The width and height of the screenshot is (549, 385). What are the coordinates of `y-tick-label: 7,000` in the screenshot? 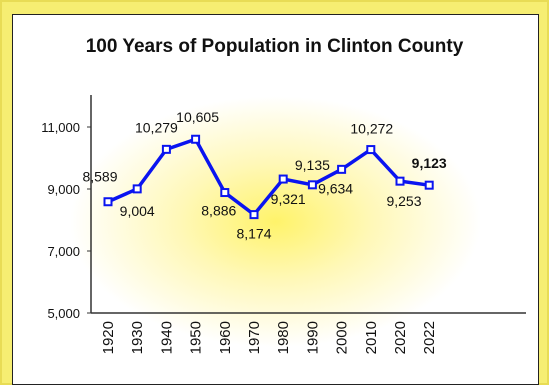 It's located at (63, 251).